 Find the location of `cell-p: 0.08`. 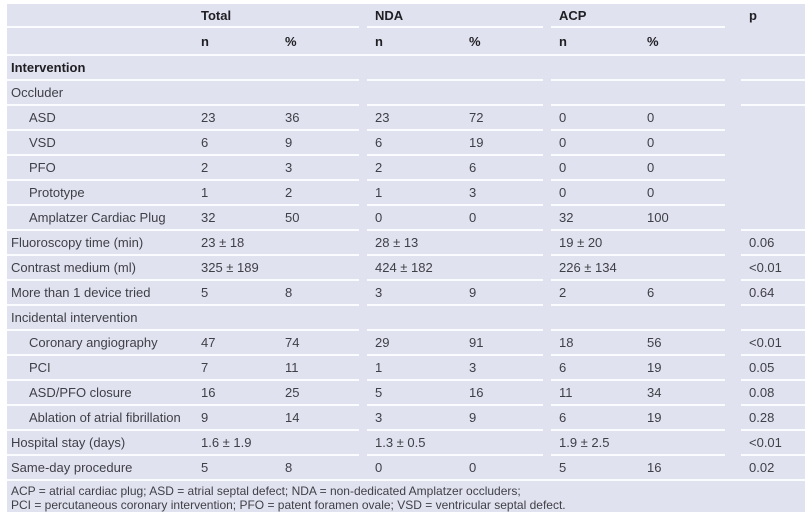

cell-p: 0.08 is located at coordinates (773, 393).